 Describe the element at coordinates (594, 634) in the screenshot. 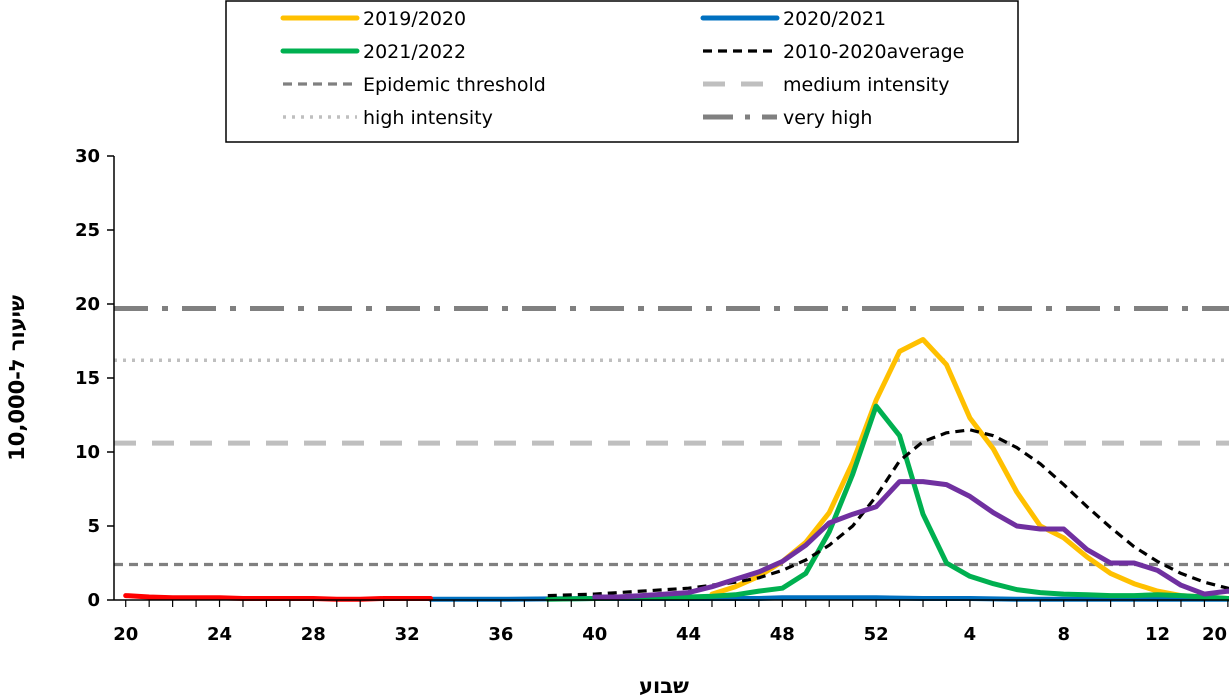

I see `x-tick-label: 40` at that location.